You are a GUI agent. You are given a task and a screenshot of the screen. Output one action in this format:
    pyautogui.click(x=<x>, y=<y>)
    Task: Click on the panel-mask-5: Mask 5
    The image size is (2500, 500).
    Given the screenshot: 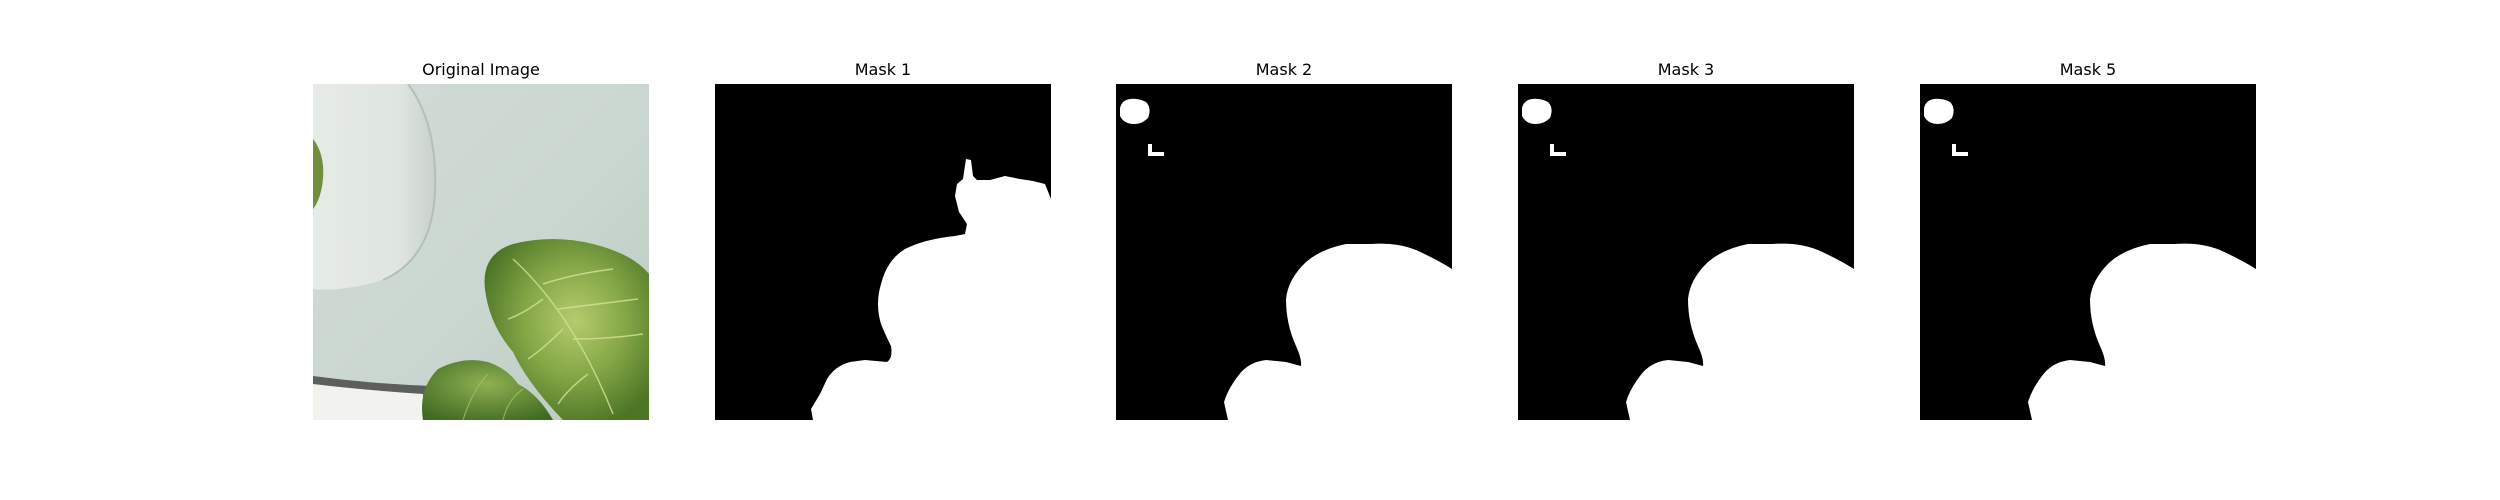 What is the action you would take?
    pyautogui.click(x=2088, y=250)
    